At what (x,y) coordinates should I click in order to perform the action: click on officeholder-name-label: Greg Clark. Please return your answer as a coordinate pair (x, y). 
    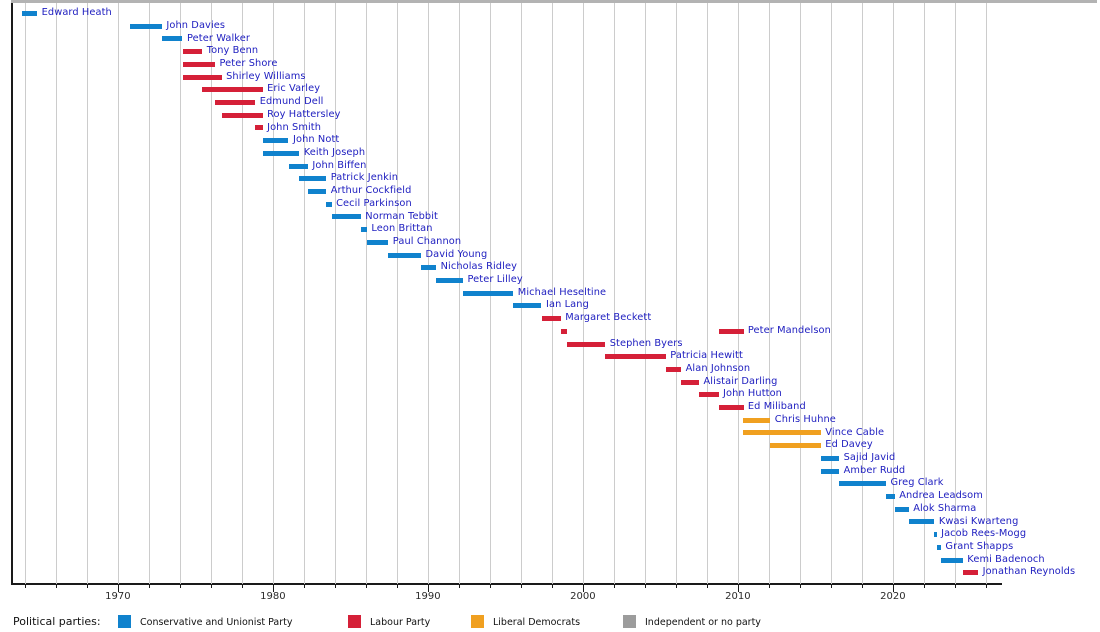
    Looking at the image, I should click on (917, 483).